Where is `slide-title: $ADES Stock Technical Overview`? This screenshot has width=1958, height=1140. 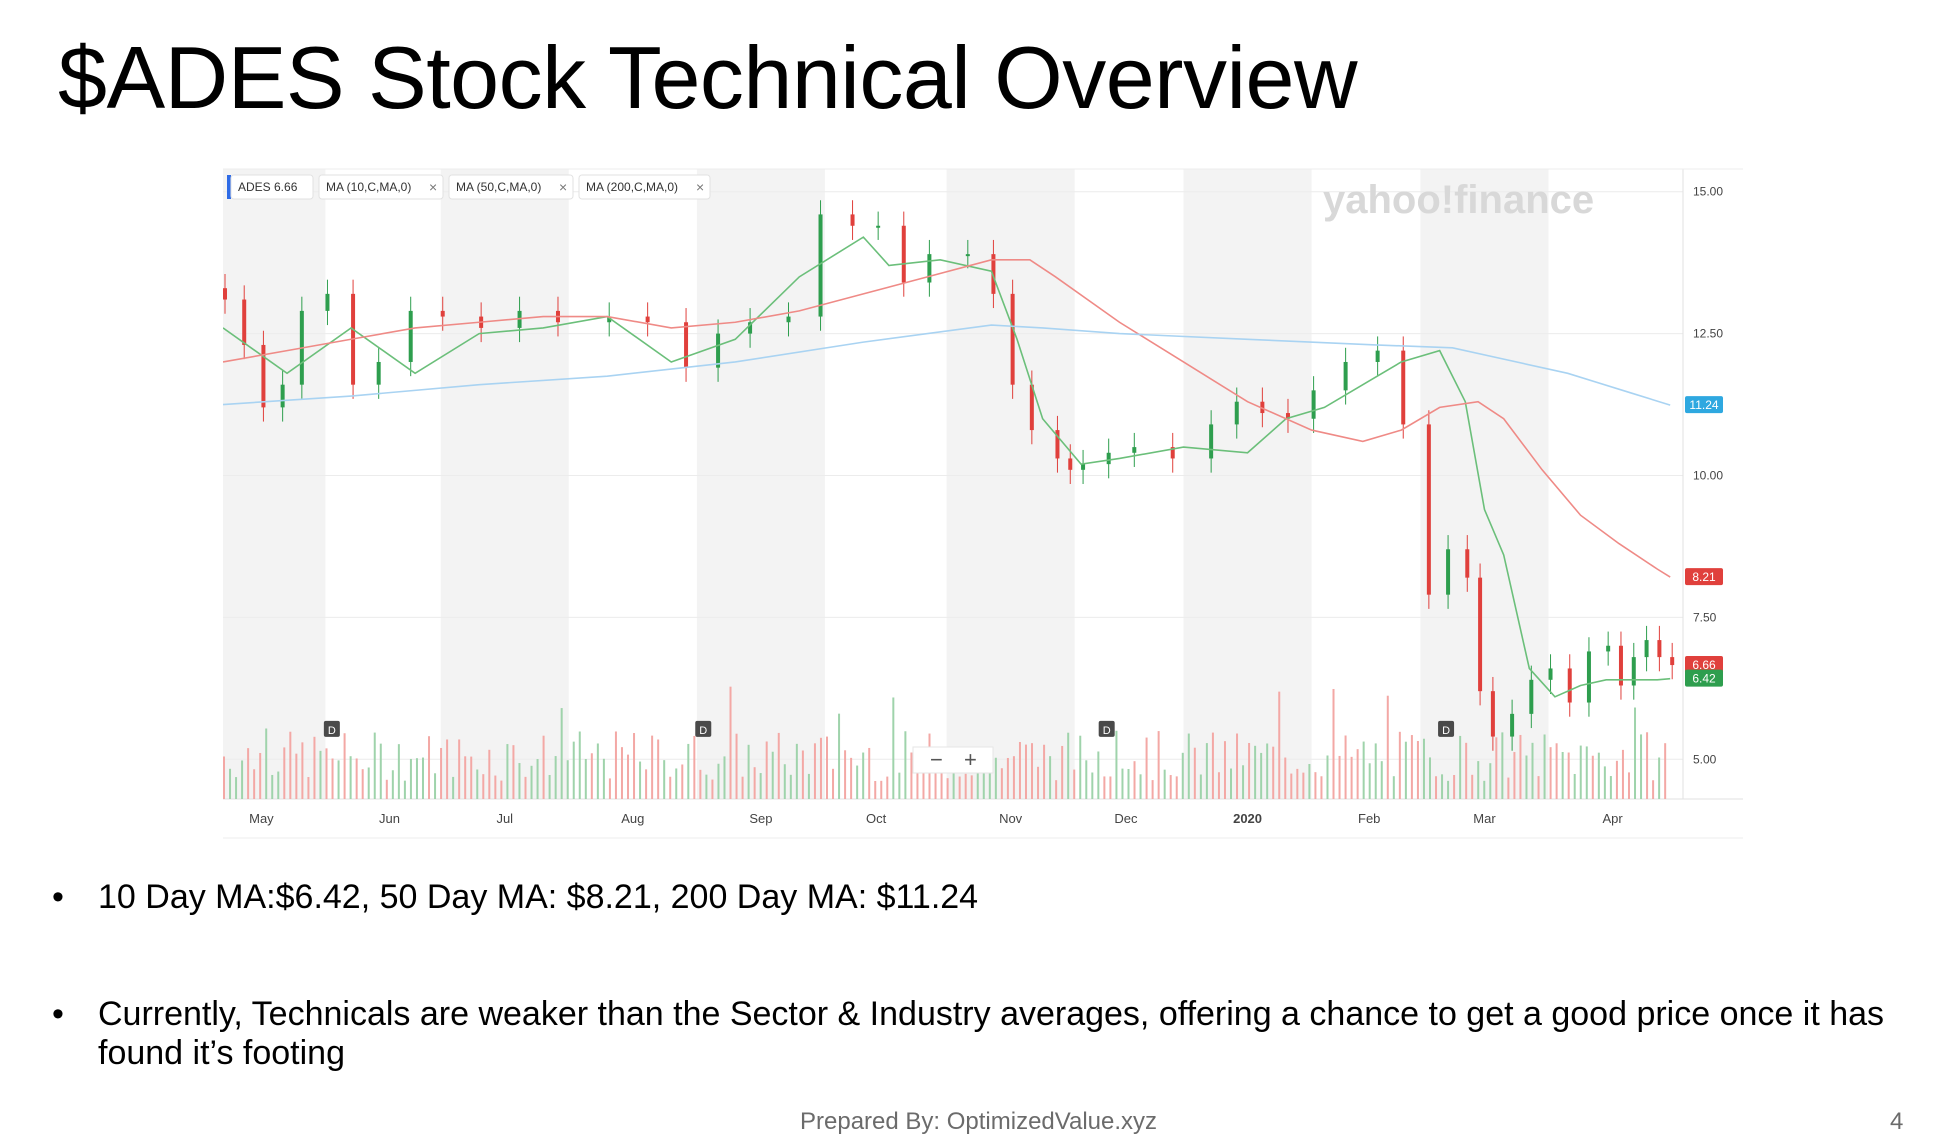 slide-title: $ADES Stock Technical Overview is located at coordinates (708, 77).